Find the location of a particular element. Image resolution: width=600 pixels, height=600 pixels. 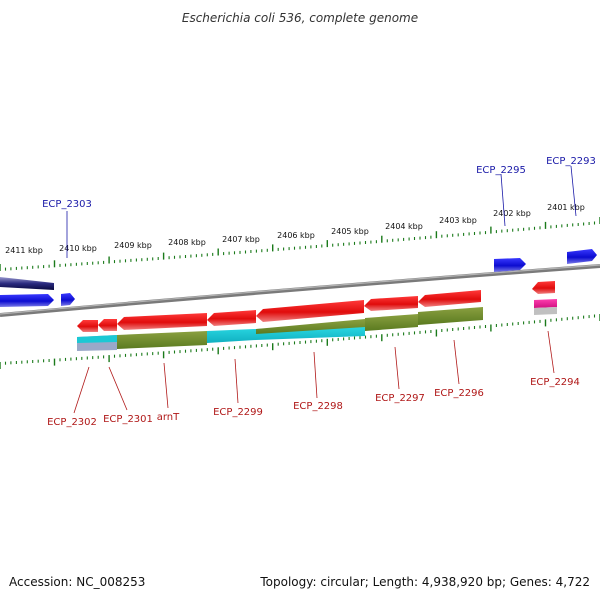

scale-label-2402: 2402 kbp is located at coordinates (512, 213).